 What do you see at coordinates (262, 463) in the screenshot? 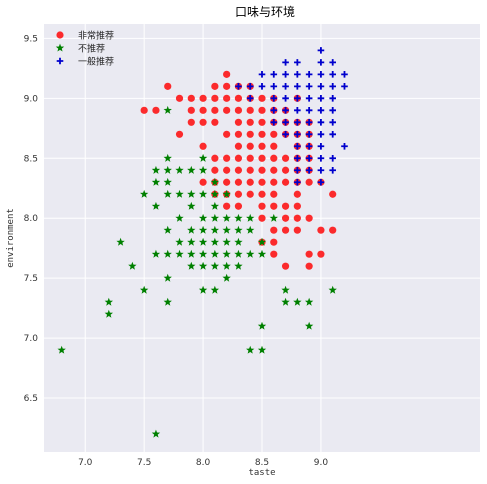
I see `x-tick-label: 8.5` at bounding box center [262, 463].